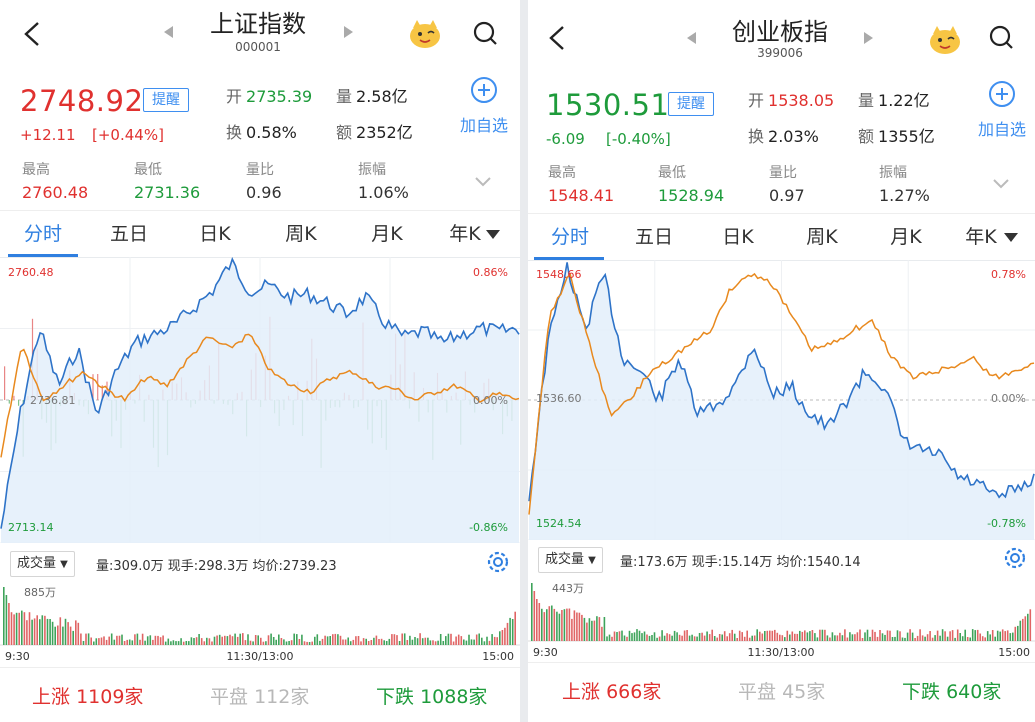 The width and height of the screenshot is (1035, 722). I want to click on low-label: 最低, so click(148, 170).